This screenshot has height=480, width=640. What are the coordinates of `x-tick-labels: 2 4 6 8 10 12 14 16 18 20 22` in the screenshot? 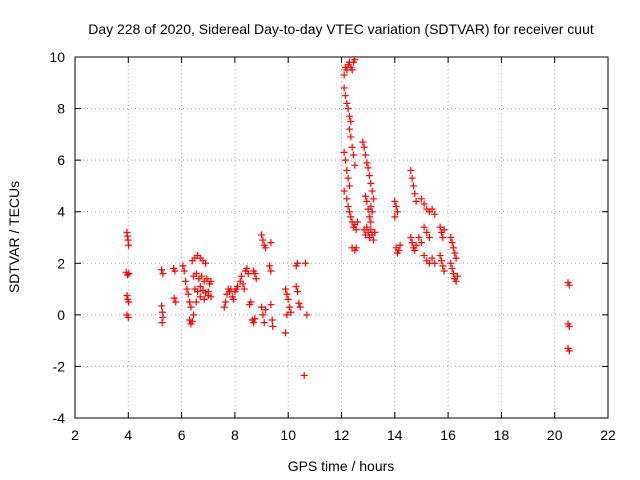 It's located at (343, 435).